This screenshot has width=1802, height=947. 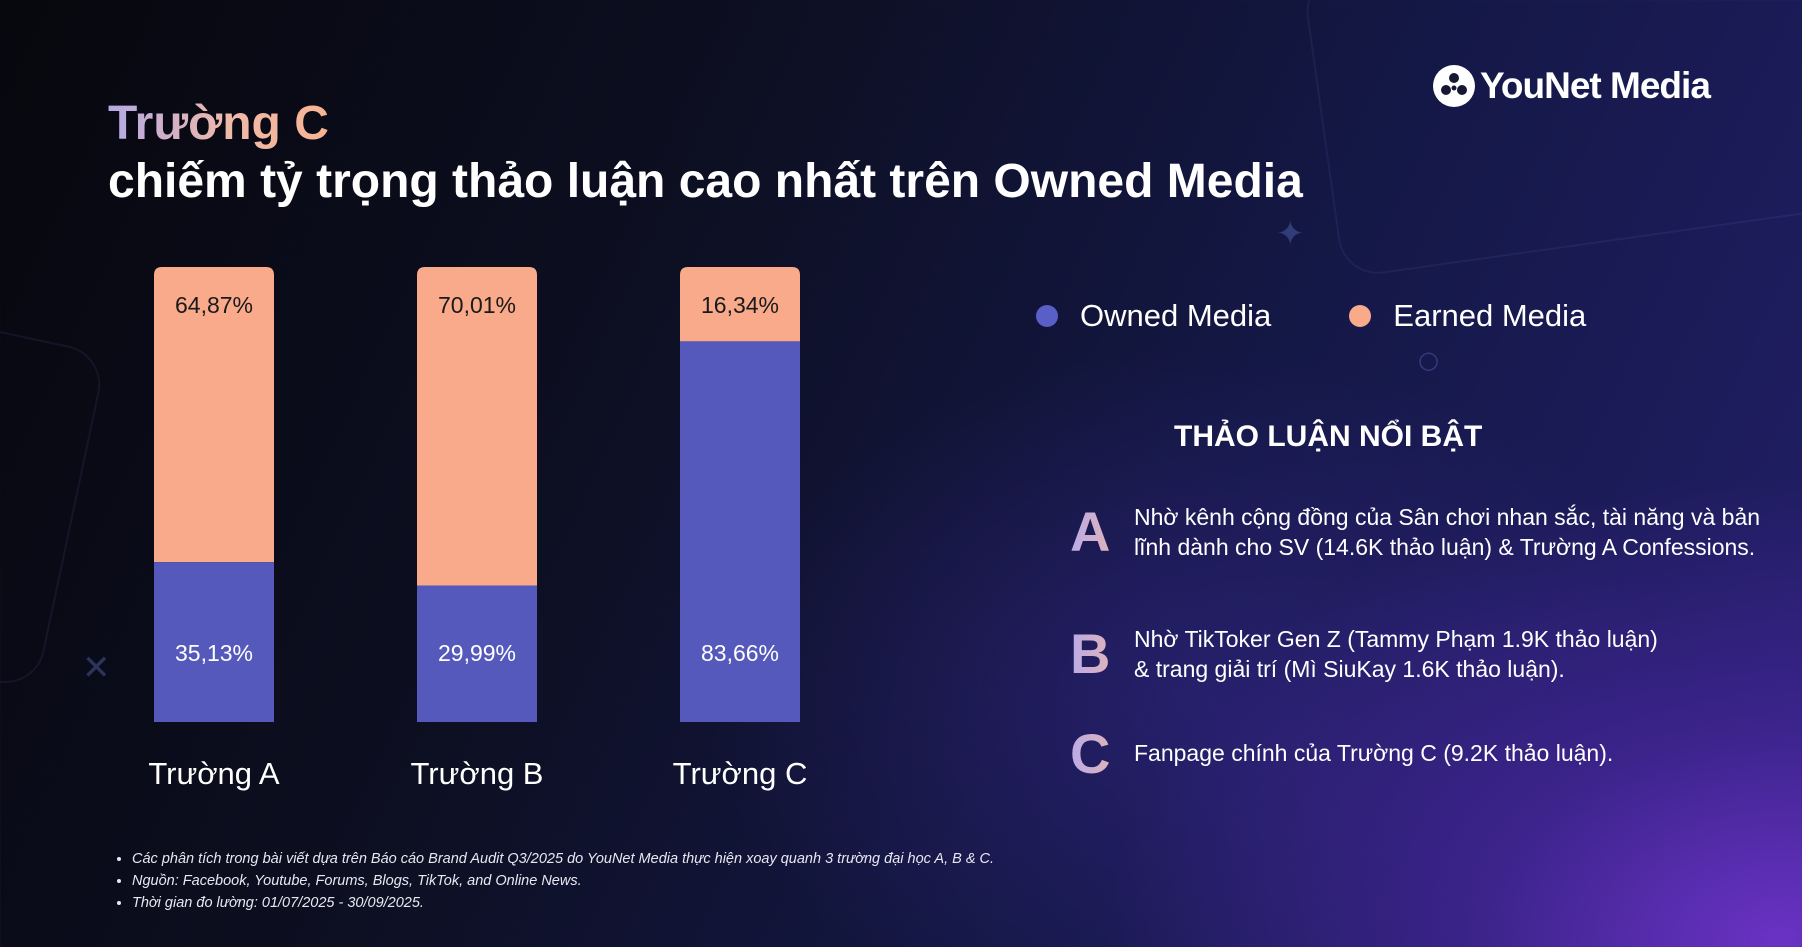 I want to click on data-label-earned: 70,01%, so click(x=477, y=305).